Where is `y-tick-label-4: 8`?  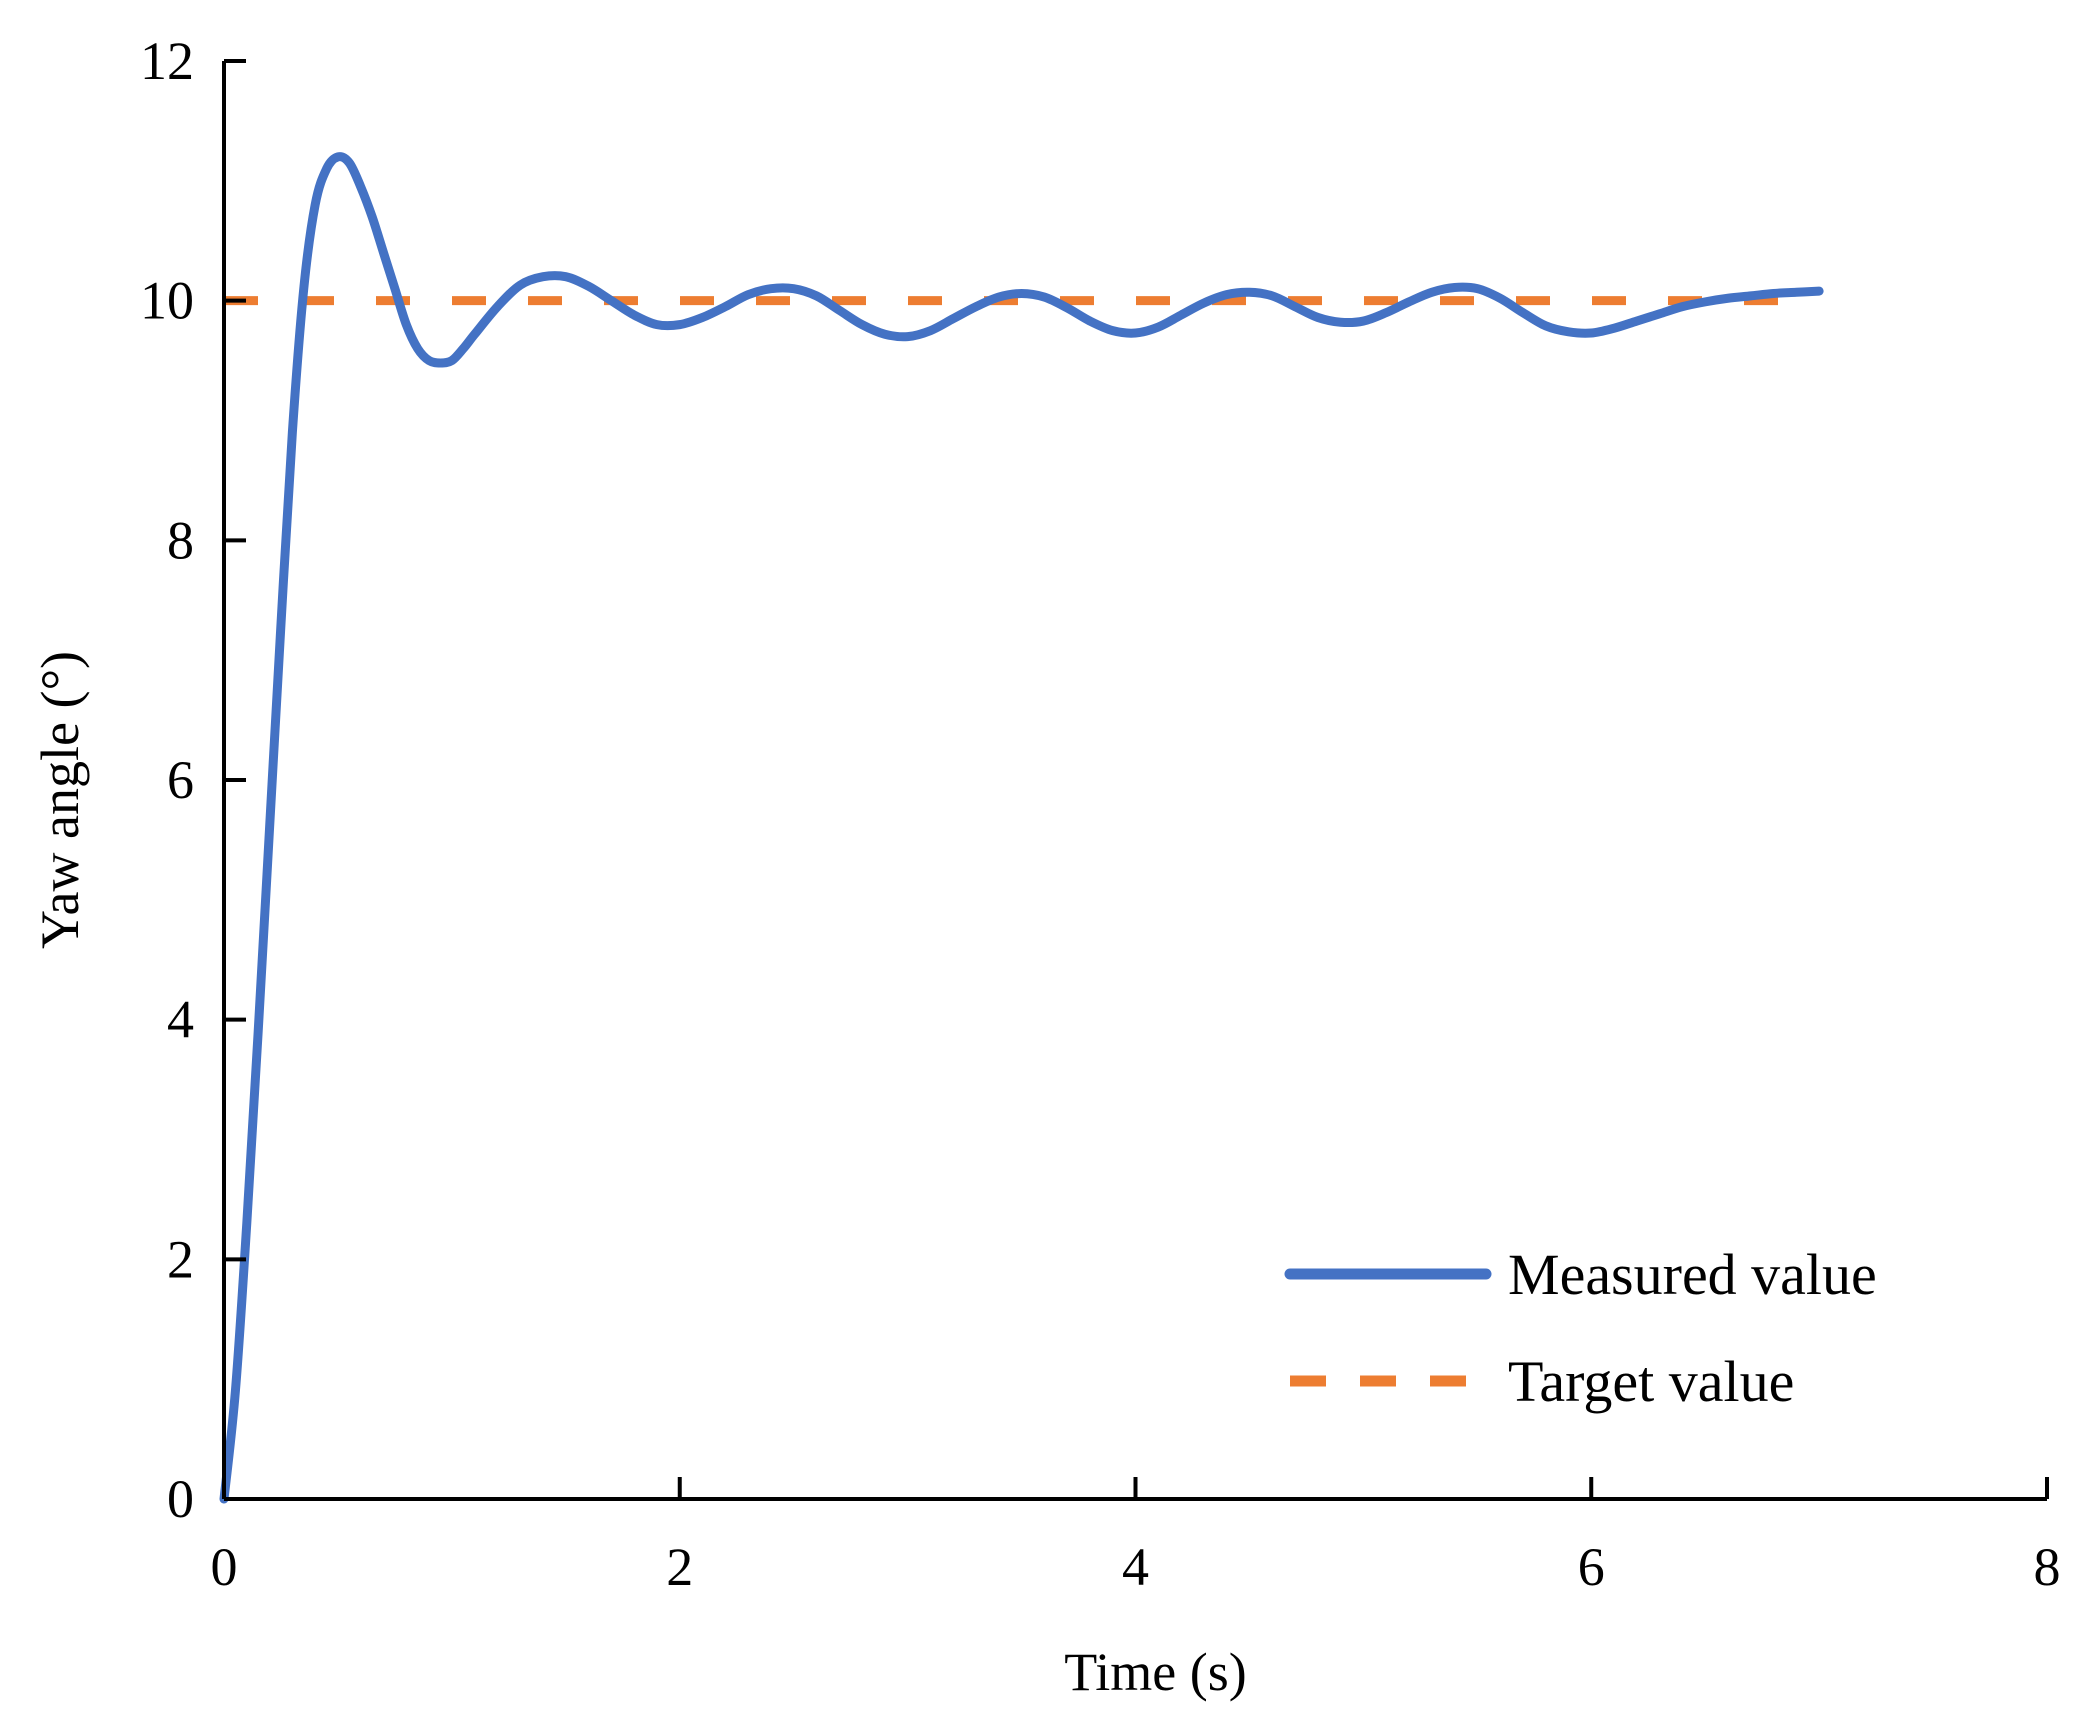
y-tick-label-4: 8 is located at coordinates (180, 540).